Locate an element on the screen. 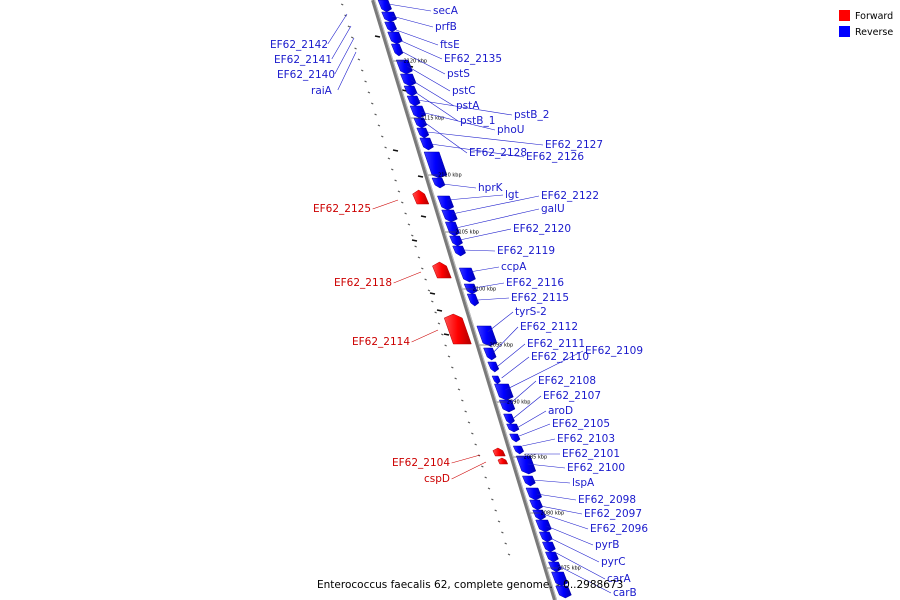 This screenshot has width=900, height=600. gene-label-EF62_2108: EF62_2108 is located at coordinates (567, 381).